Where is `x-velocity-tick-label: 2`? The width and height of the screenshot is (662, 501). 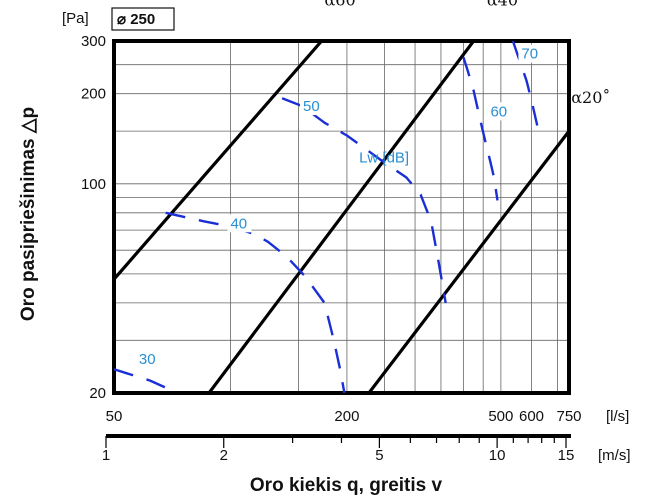 x-velocity-tick-label: 2 is located at coordinates (224, 455).